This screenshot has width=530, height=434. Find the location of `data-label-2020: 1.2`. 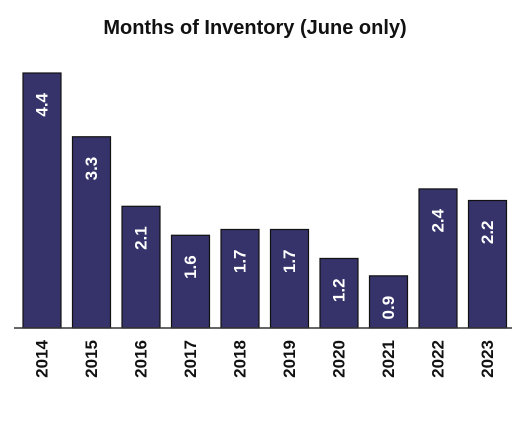

data-label-2020: 1.2 is located at coordinates (339, 290).